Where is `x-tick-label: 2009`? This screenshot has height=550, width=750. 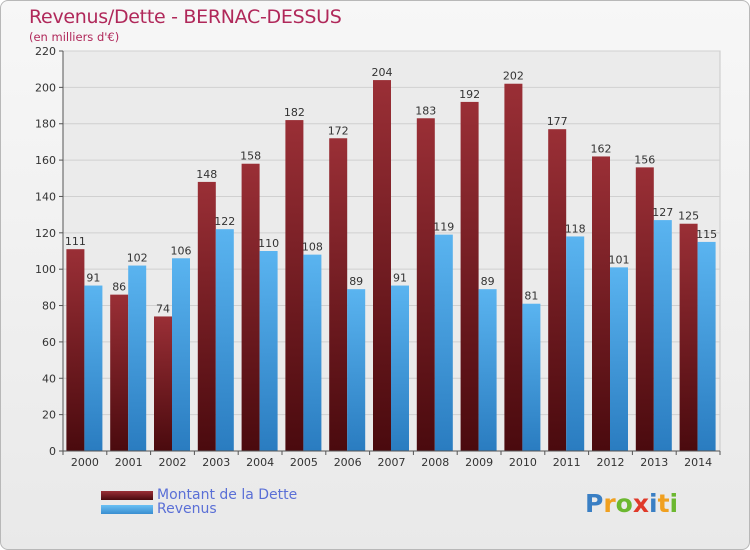 x-tick-label: 2009 is located at coordinates (479, 462).